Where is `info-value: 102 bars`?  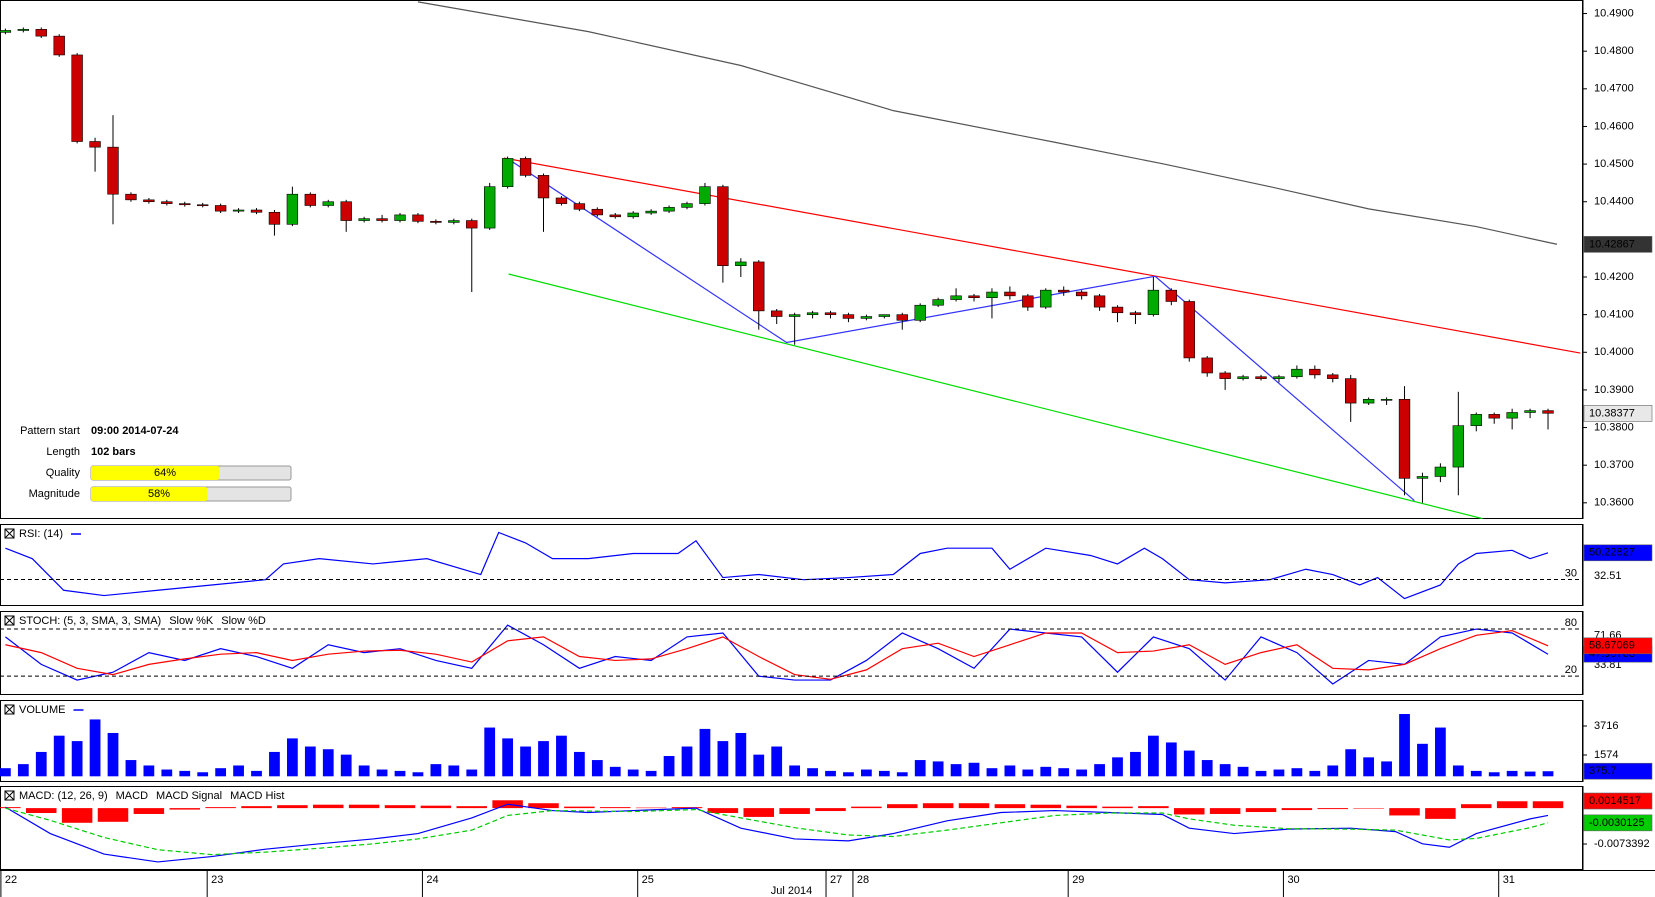
info-value: 102 bars is located at coordinates (113, 452).